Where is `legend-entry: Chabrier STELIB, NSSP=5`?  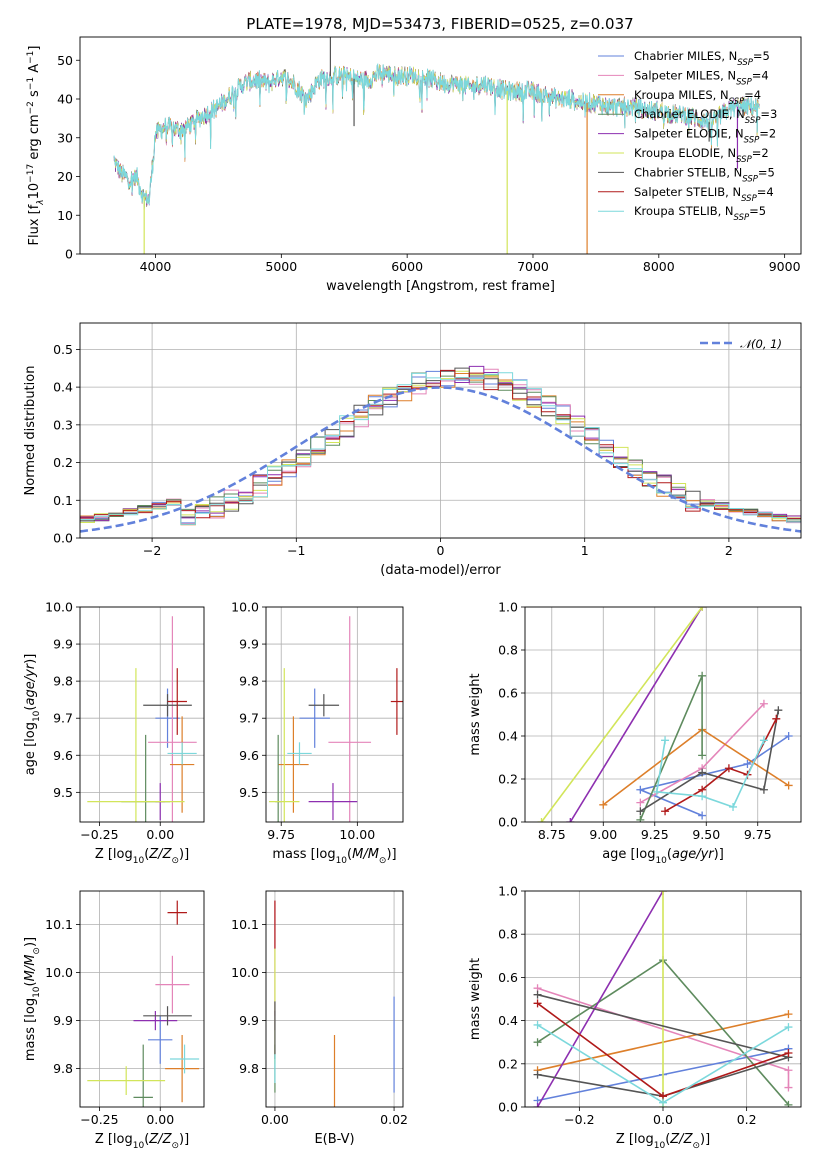
legend-entry: Chabrier STELIB, NSSP=5 is located at coordinates (704, 174).